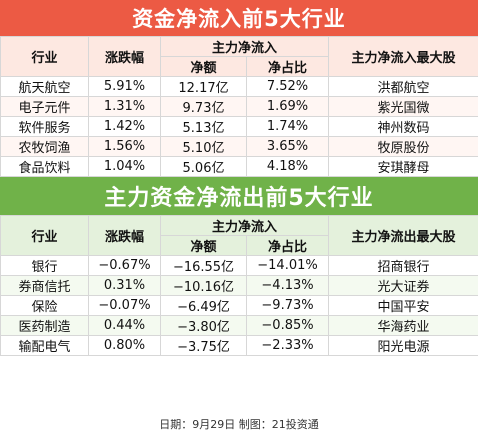 This screenshot has height=435, width=478. I want to click on cell-stock: 紫光国微, so click(403, 106).